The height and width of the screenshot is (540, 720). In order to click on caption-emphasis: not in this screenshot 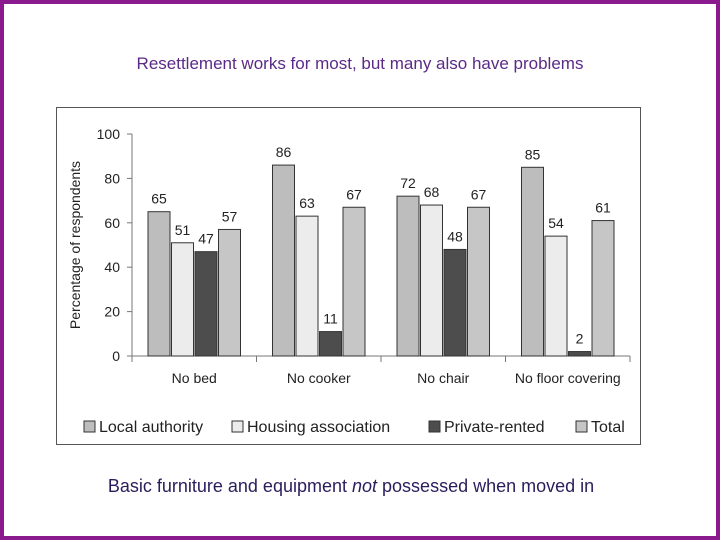, I will do `click(365, 486)`.